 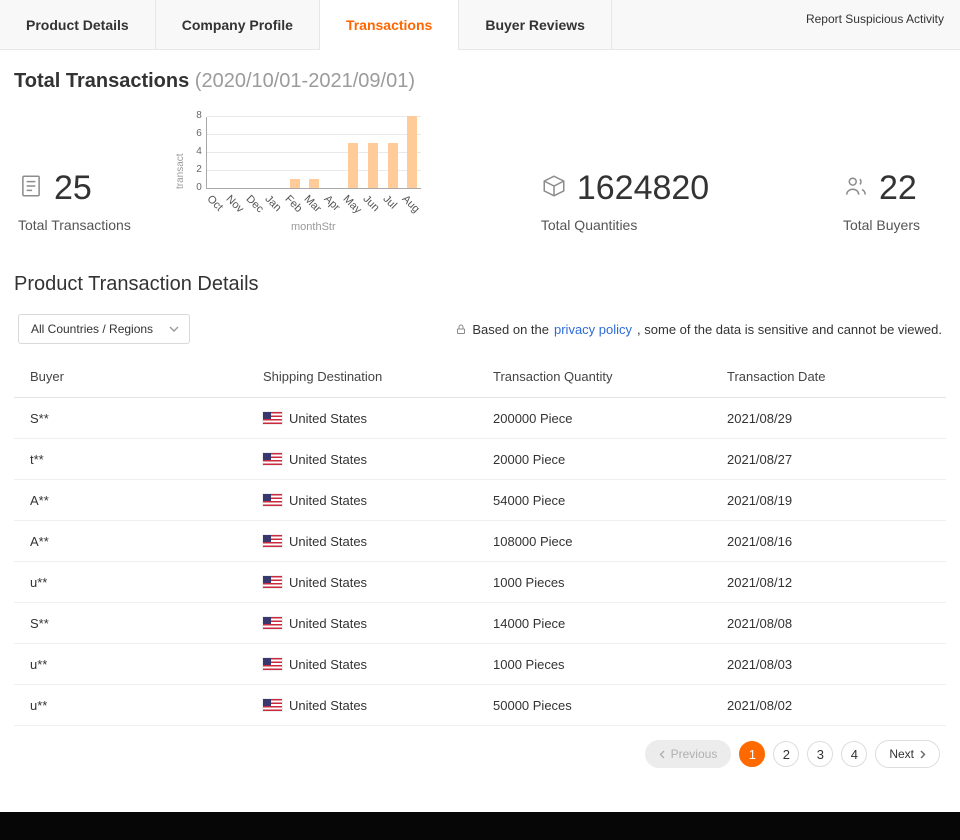 What do you see at coordinates (820, 754) in the screenshot?
I see `page-3-button: 3` at bounding box center [820, 754].